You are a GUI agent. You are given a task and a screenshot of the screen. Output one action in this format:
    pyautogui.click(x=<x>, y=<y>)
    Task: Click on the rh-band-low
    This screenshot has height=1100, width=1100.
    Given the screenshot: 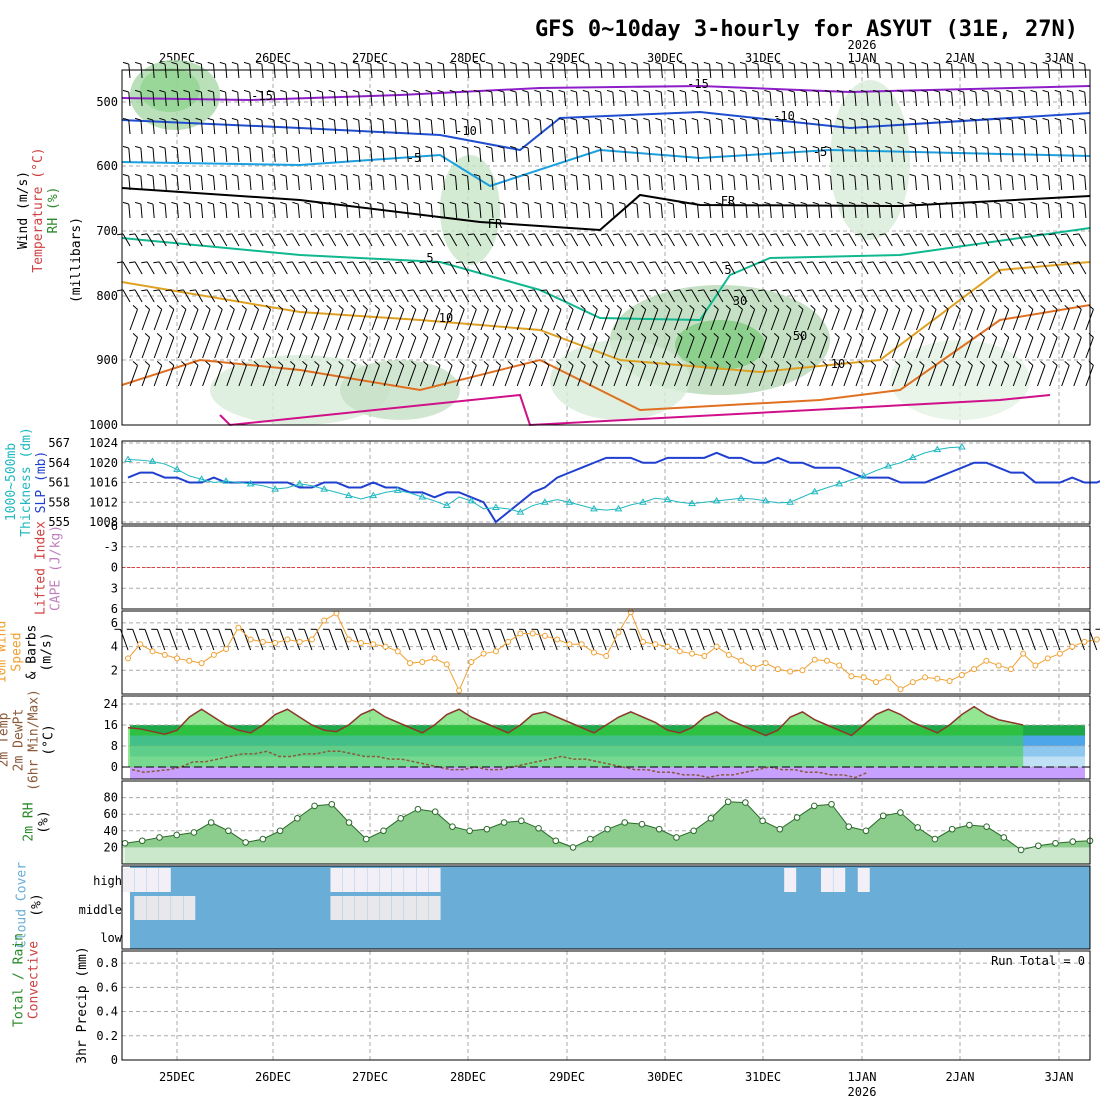 What is the action you would take?
    pyautogui.click(x=606, y=855)
    